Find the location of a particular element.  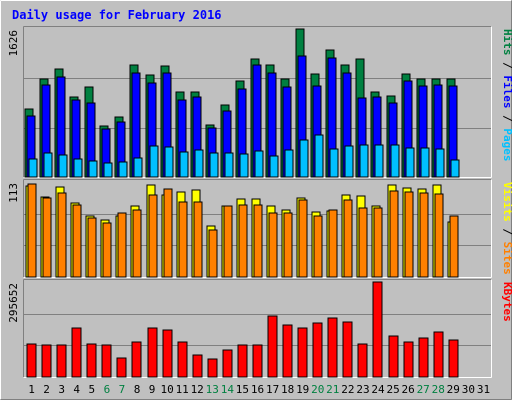

x-tick-label-20: 20 is located at coordinates (317, 389).